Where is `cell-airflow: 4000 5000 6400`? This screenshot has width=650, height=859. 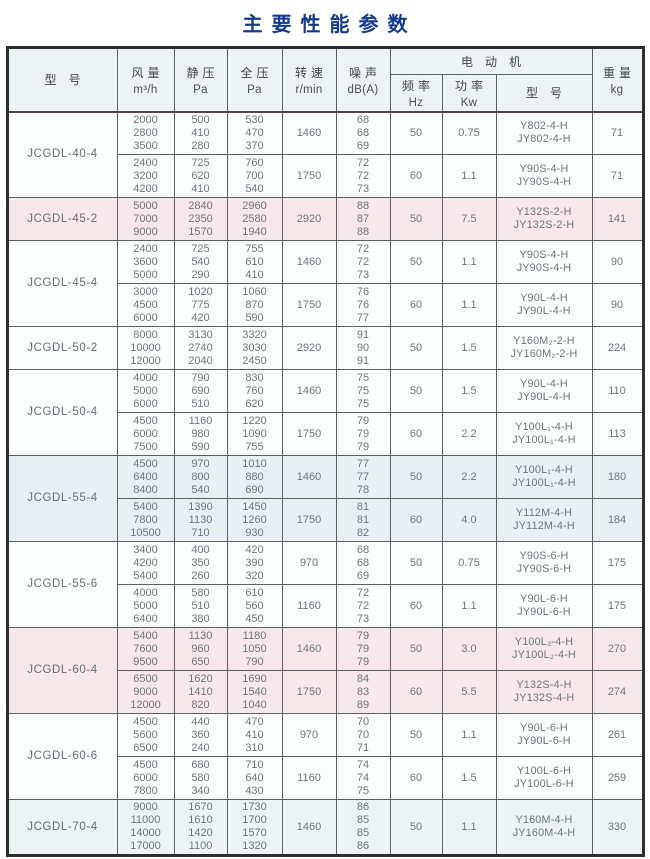
cell-airflow: 4000 5000 6400 is located at coordinates (145, 606).